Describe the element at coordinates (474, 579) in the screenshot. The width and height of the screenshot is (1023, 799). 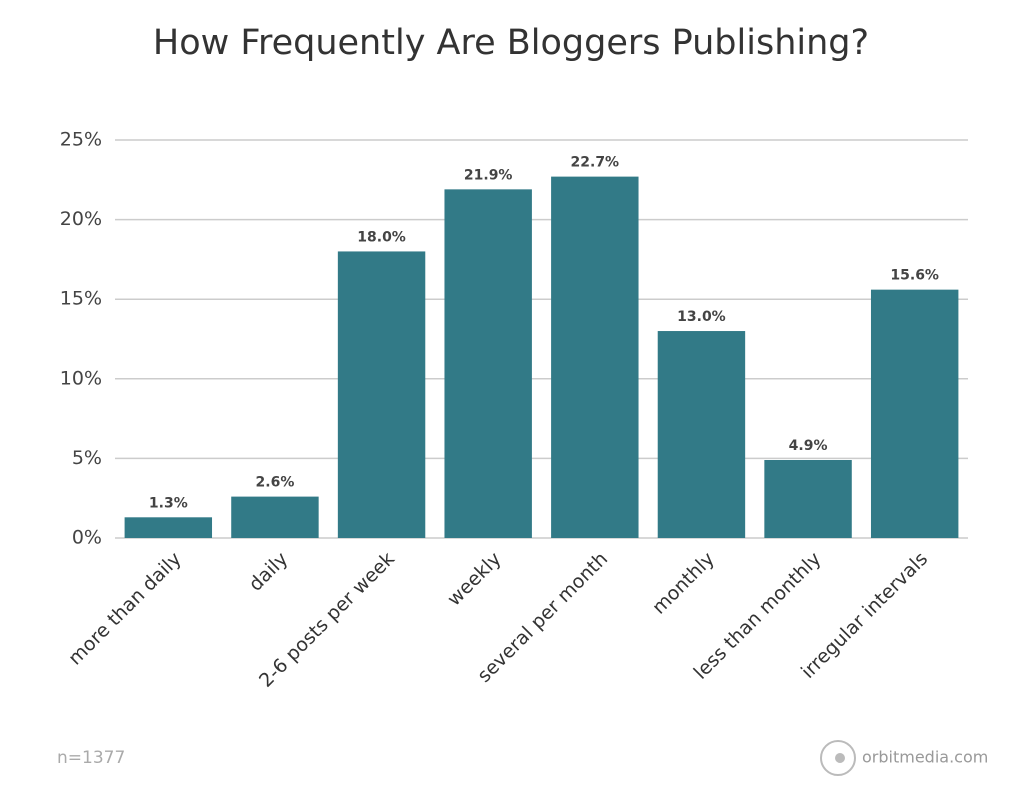
I see `x-tick-label: weekly` at that location.